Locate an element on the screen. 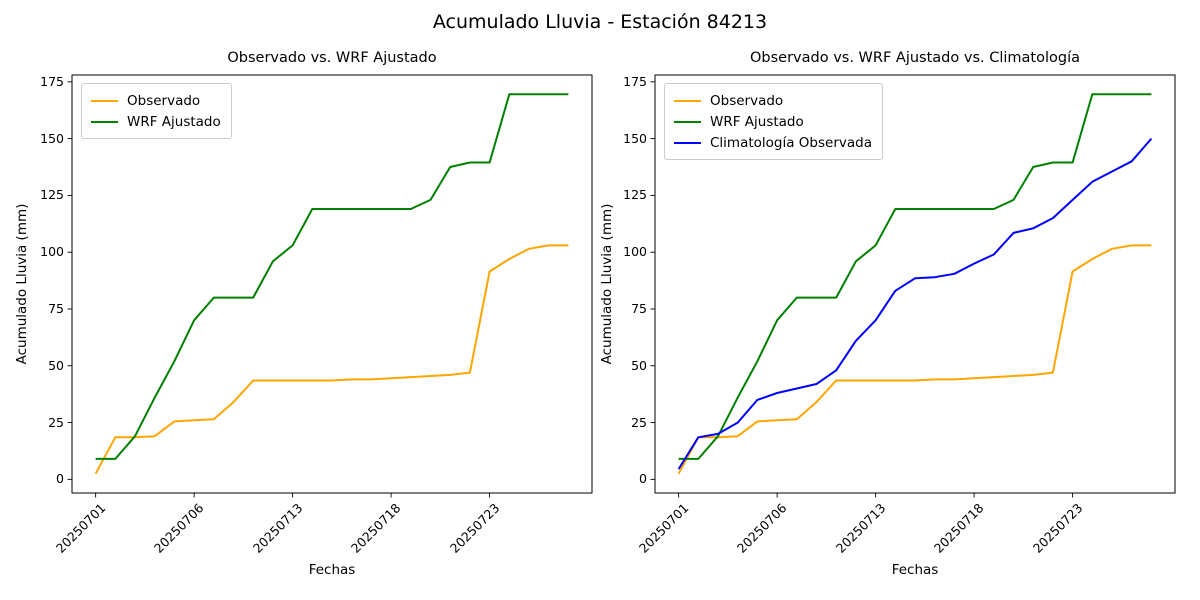 The image size is (1200, 600). legend-item: Climatología Observada is located at coordinates (773, 142).